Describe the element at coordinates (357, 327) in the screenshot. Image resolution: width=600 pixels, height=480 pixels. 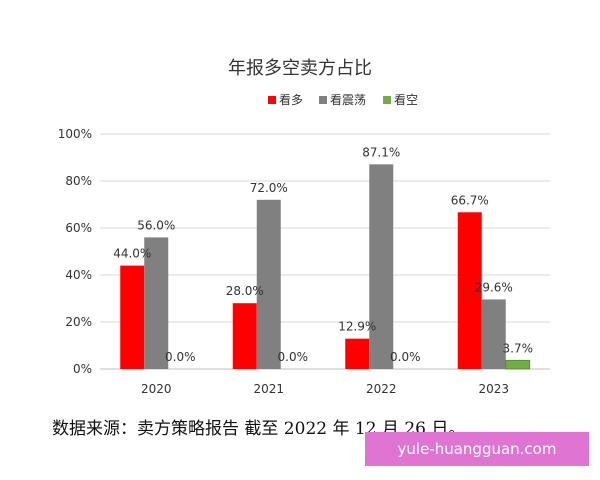
I see `data-label-2022-0: 12.9%` at that location.